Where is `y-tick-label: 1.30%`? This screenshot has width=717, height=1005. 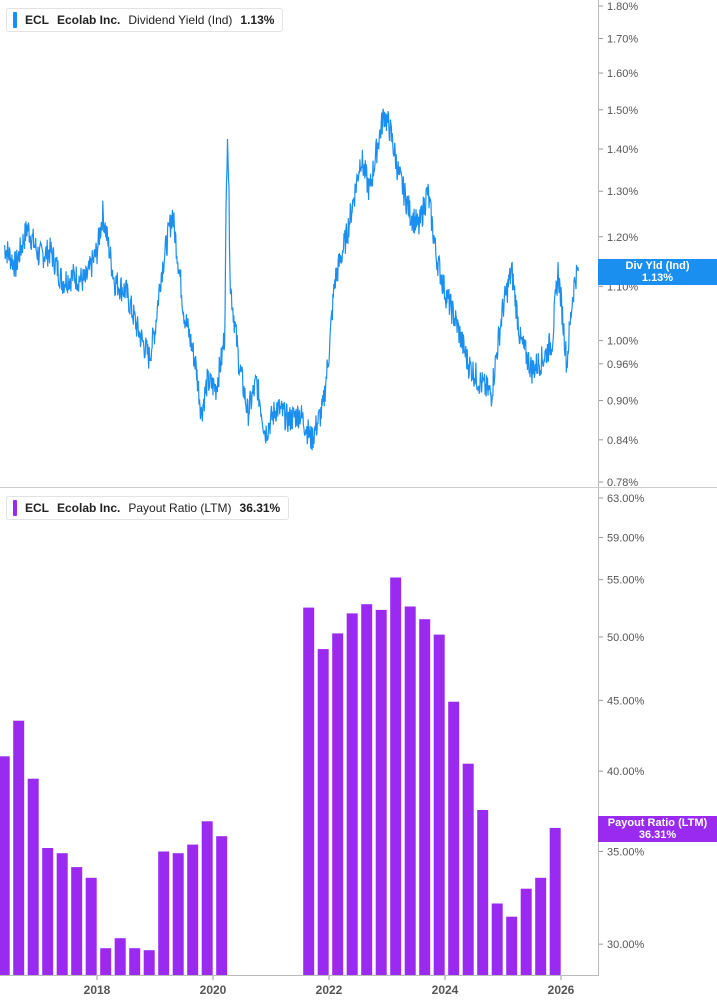
y-tick-label: 1.30% is located at coordinates (622, 192).